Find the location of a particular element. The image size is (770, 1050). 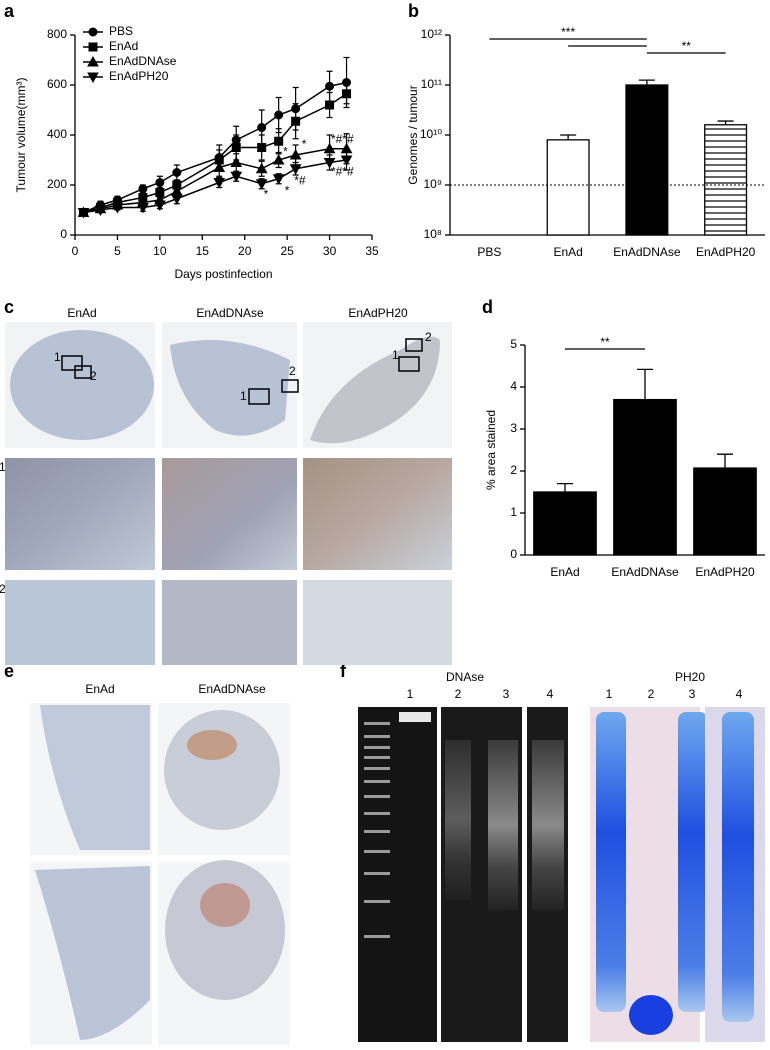

y-tick-label: 10¹² is located at coordinates (431, 34).